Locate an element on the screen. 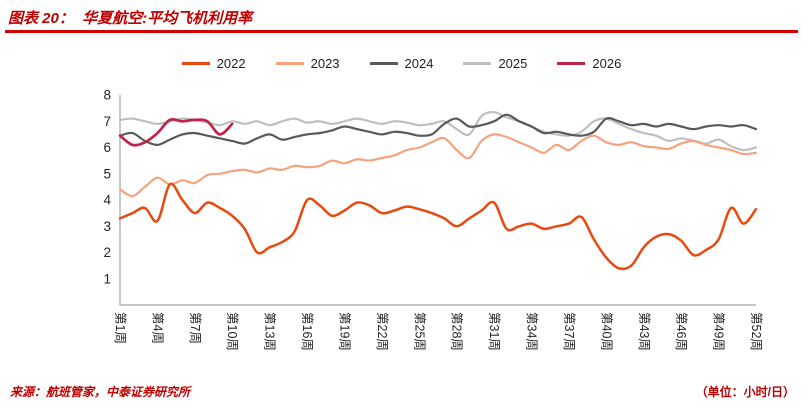 The height and width of the screenshot is (407, 803). legend-swatch-2026 is located at coordinates (571, 63).